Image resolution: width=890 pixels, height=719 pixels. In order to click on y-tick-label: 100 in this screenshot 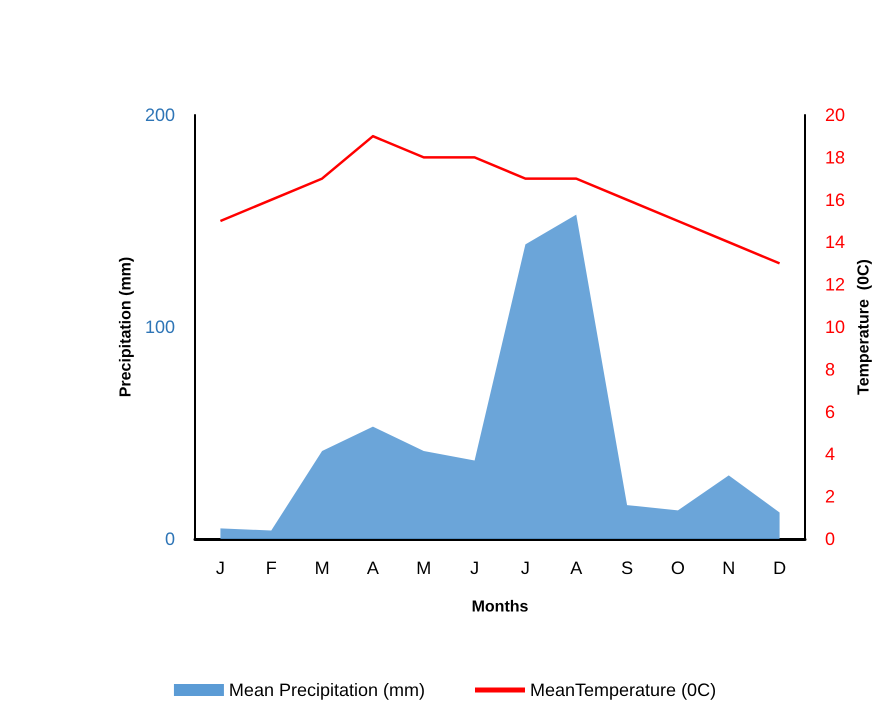, I will do `click(159, 327)`.